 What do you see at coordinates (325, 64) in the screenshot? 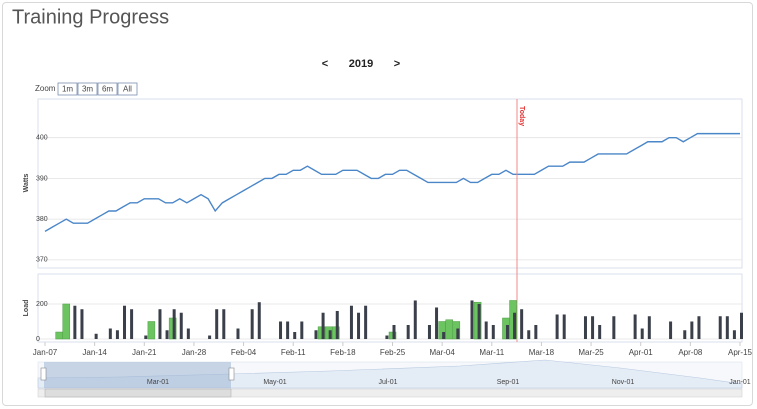
I see `prev-year: <` at bounding box center [325, 64].